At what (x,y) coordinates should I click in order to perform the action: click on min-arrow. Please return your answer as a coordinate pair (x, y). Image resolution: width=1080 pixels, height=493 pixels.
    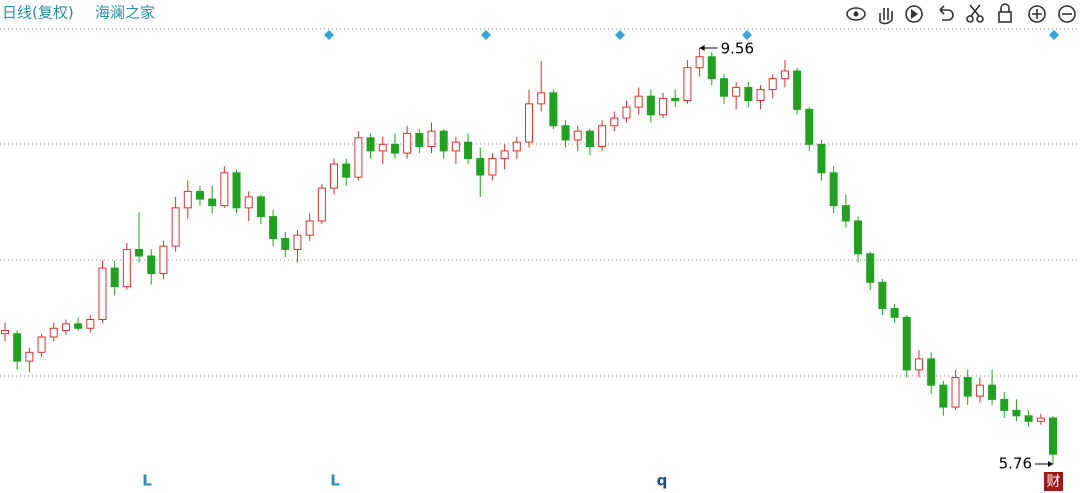
    Looking at the image, I should click on (1050, 464).